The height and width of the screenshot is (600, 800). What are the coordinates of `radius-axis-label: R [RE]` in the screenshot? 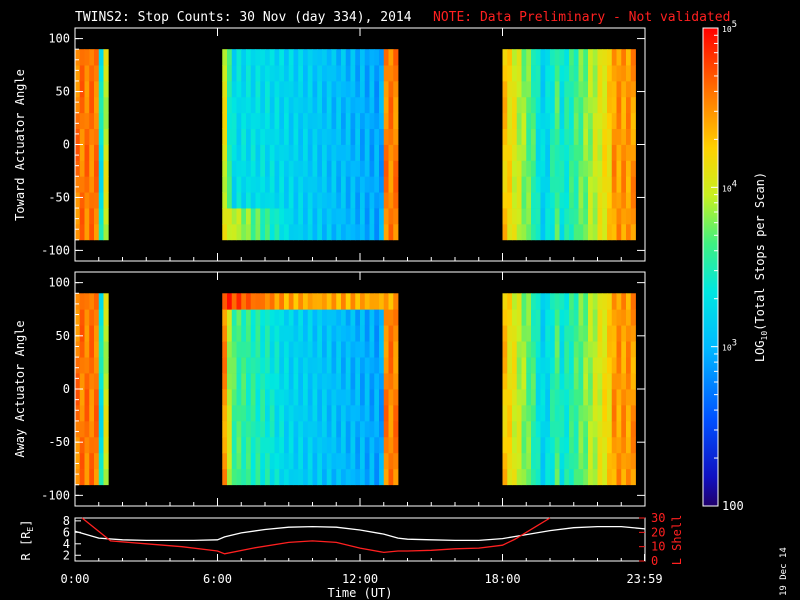 It's located at (27, 540).